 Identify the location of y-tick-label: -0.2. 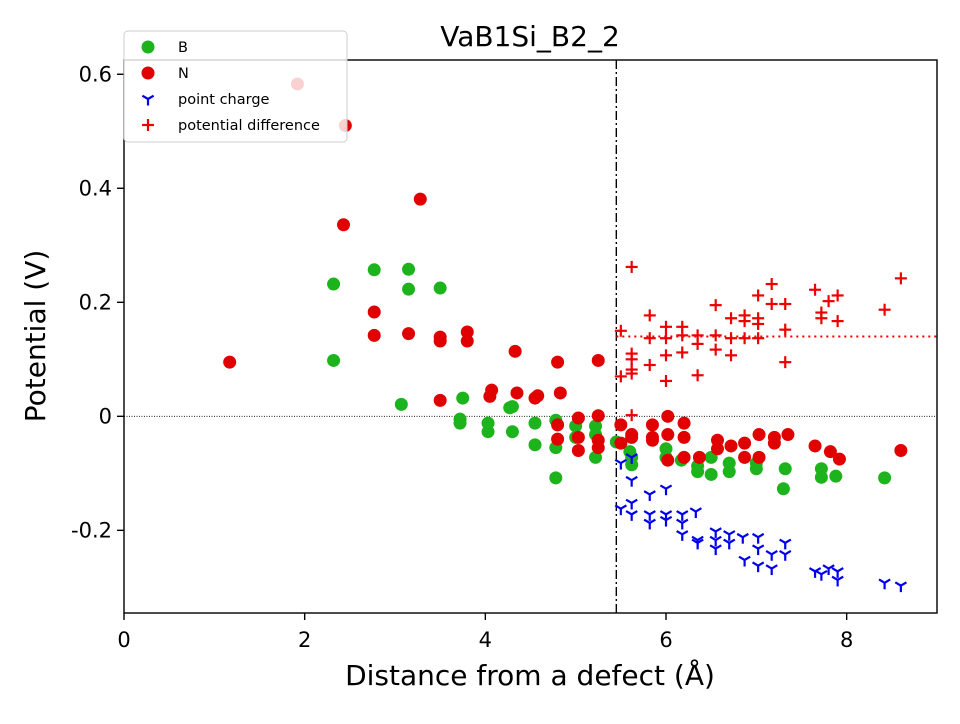
(91, 530).